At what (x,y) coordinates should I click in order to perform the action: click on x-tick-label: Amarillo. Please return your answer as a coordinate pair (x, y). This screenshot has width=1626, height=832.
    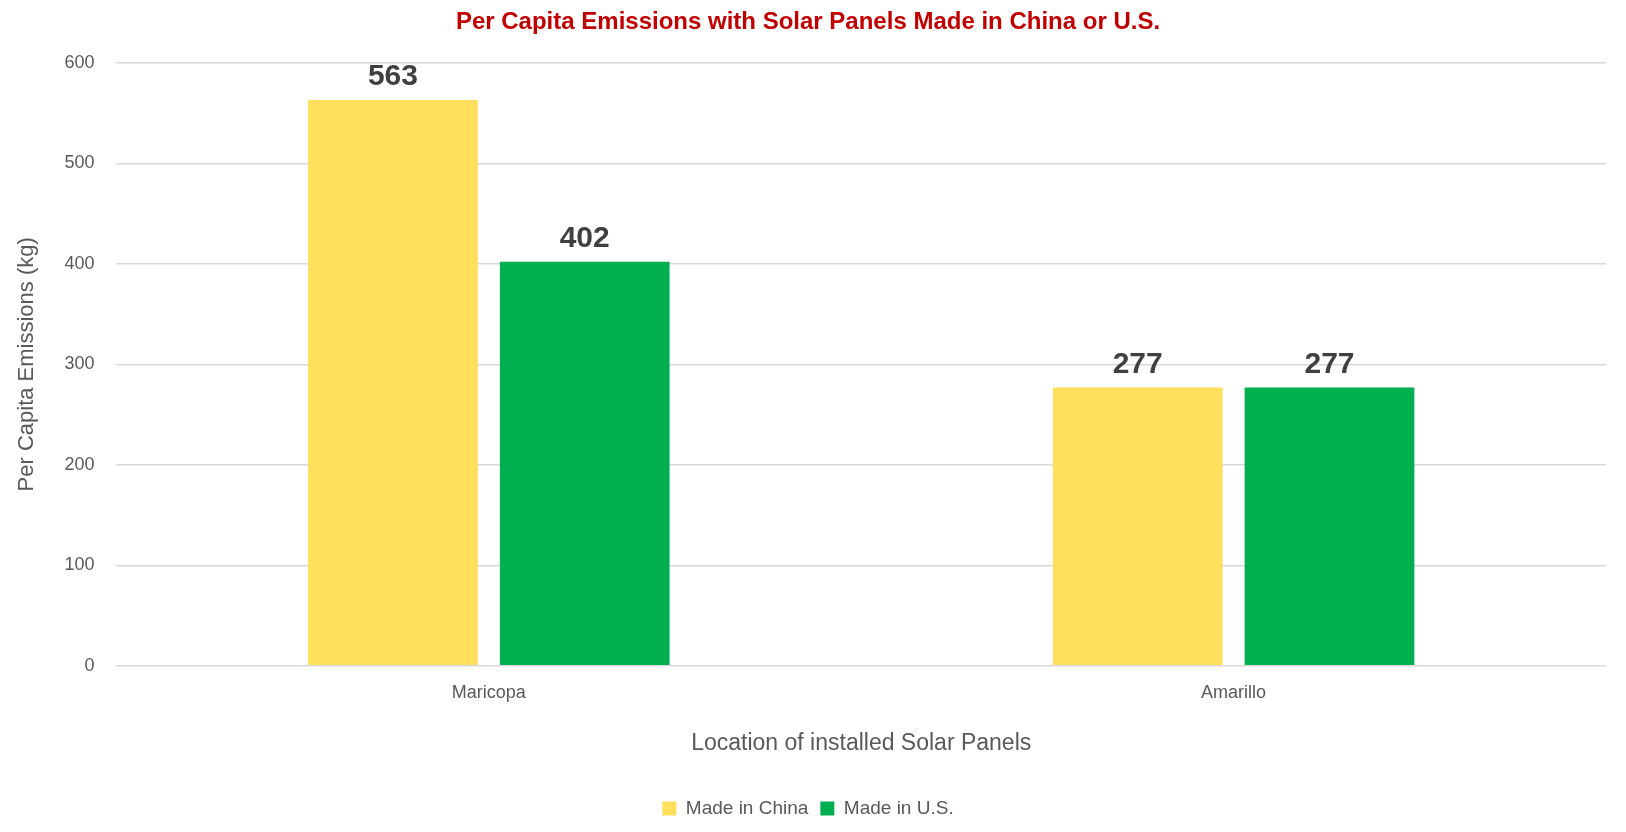
    Looking at the image, I should click on (1234, 691).